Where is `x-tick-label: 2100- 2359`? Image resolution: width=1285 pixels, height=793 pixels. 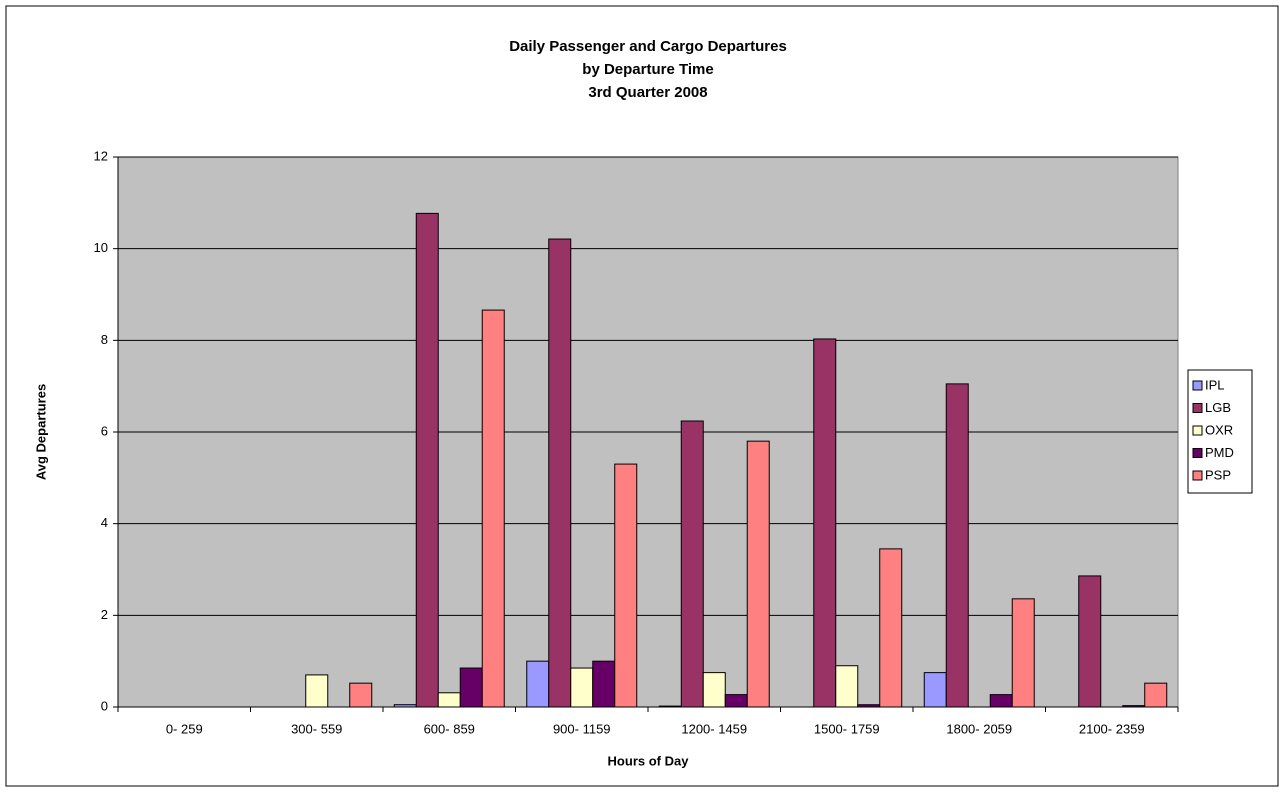
x-tick-label: 2100- 2359 is located at coordinates (1112, 728).